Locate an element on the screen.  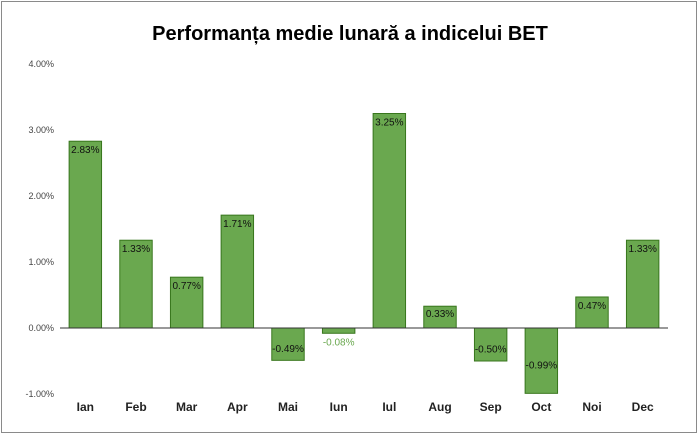
bar-iun is located at coordinates (338, 330).